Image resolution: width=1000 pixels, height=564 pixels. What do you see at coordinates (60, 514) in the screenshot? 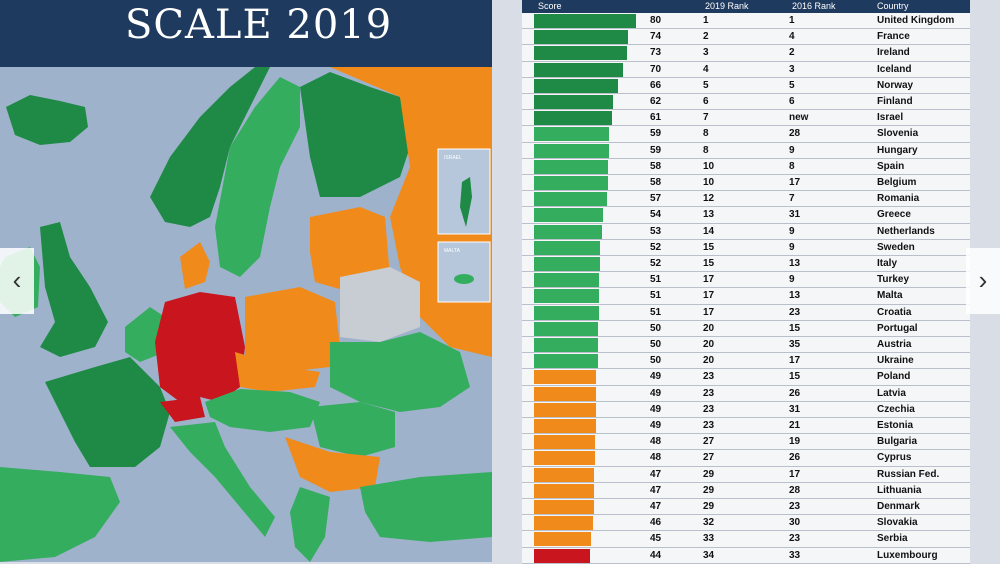
I see `map-spain` at bounding box center [60, 514].